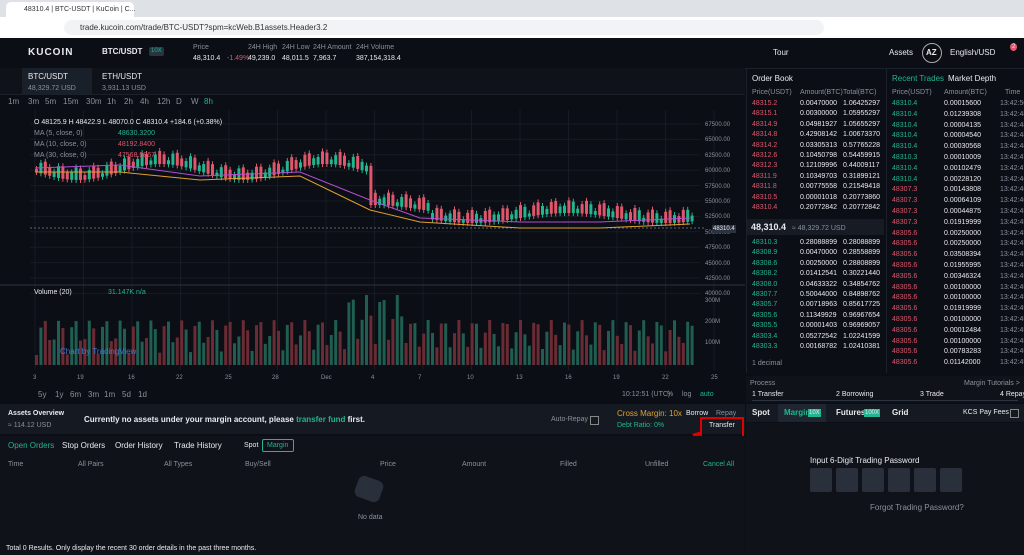 Image resolution: width=1024 pixels, height=555 pixels. Describe the element at coordinates (761, 412) in the screenshot. I see `trade-tab: Spot` at that location.